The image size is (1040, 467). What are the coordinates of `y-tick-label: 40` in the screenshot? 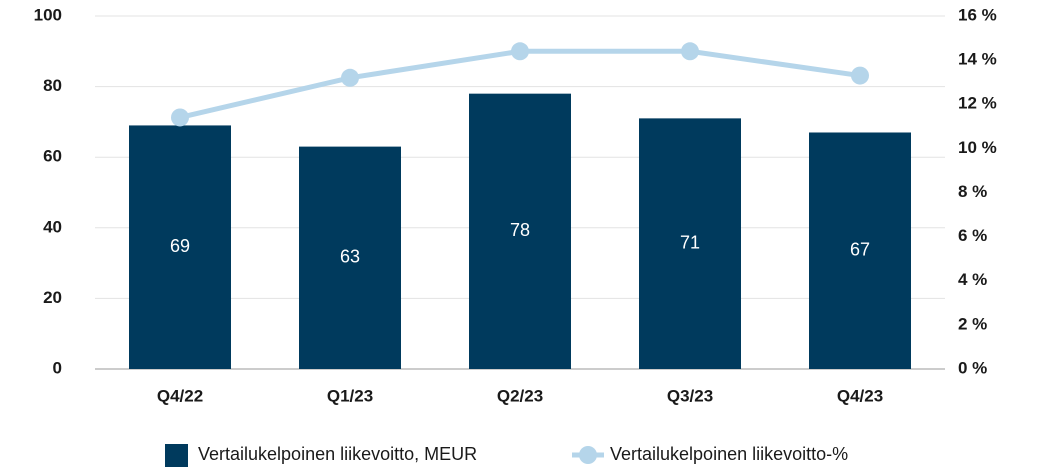 It's located at (52, 226).